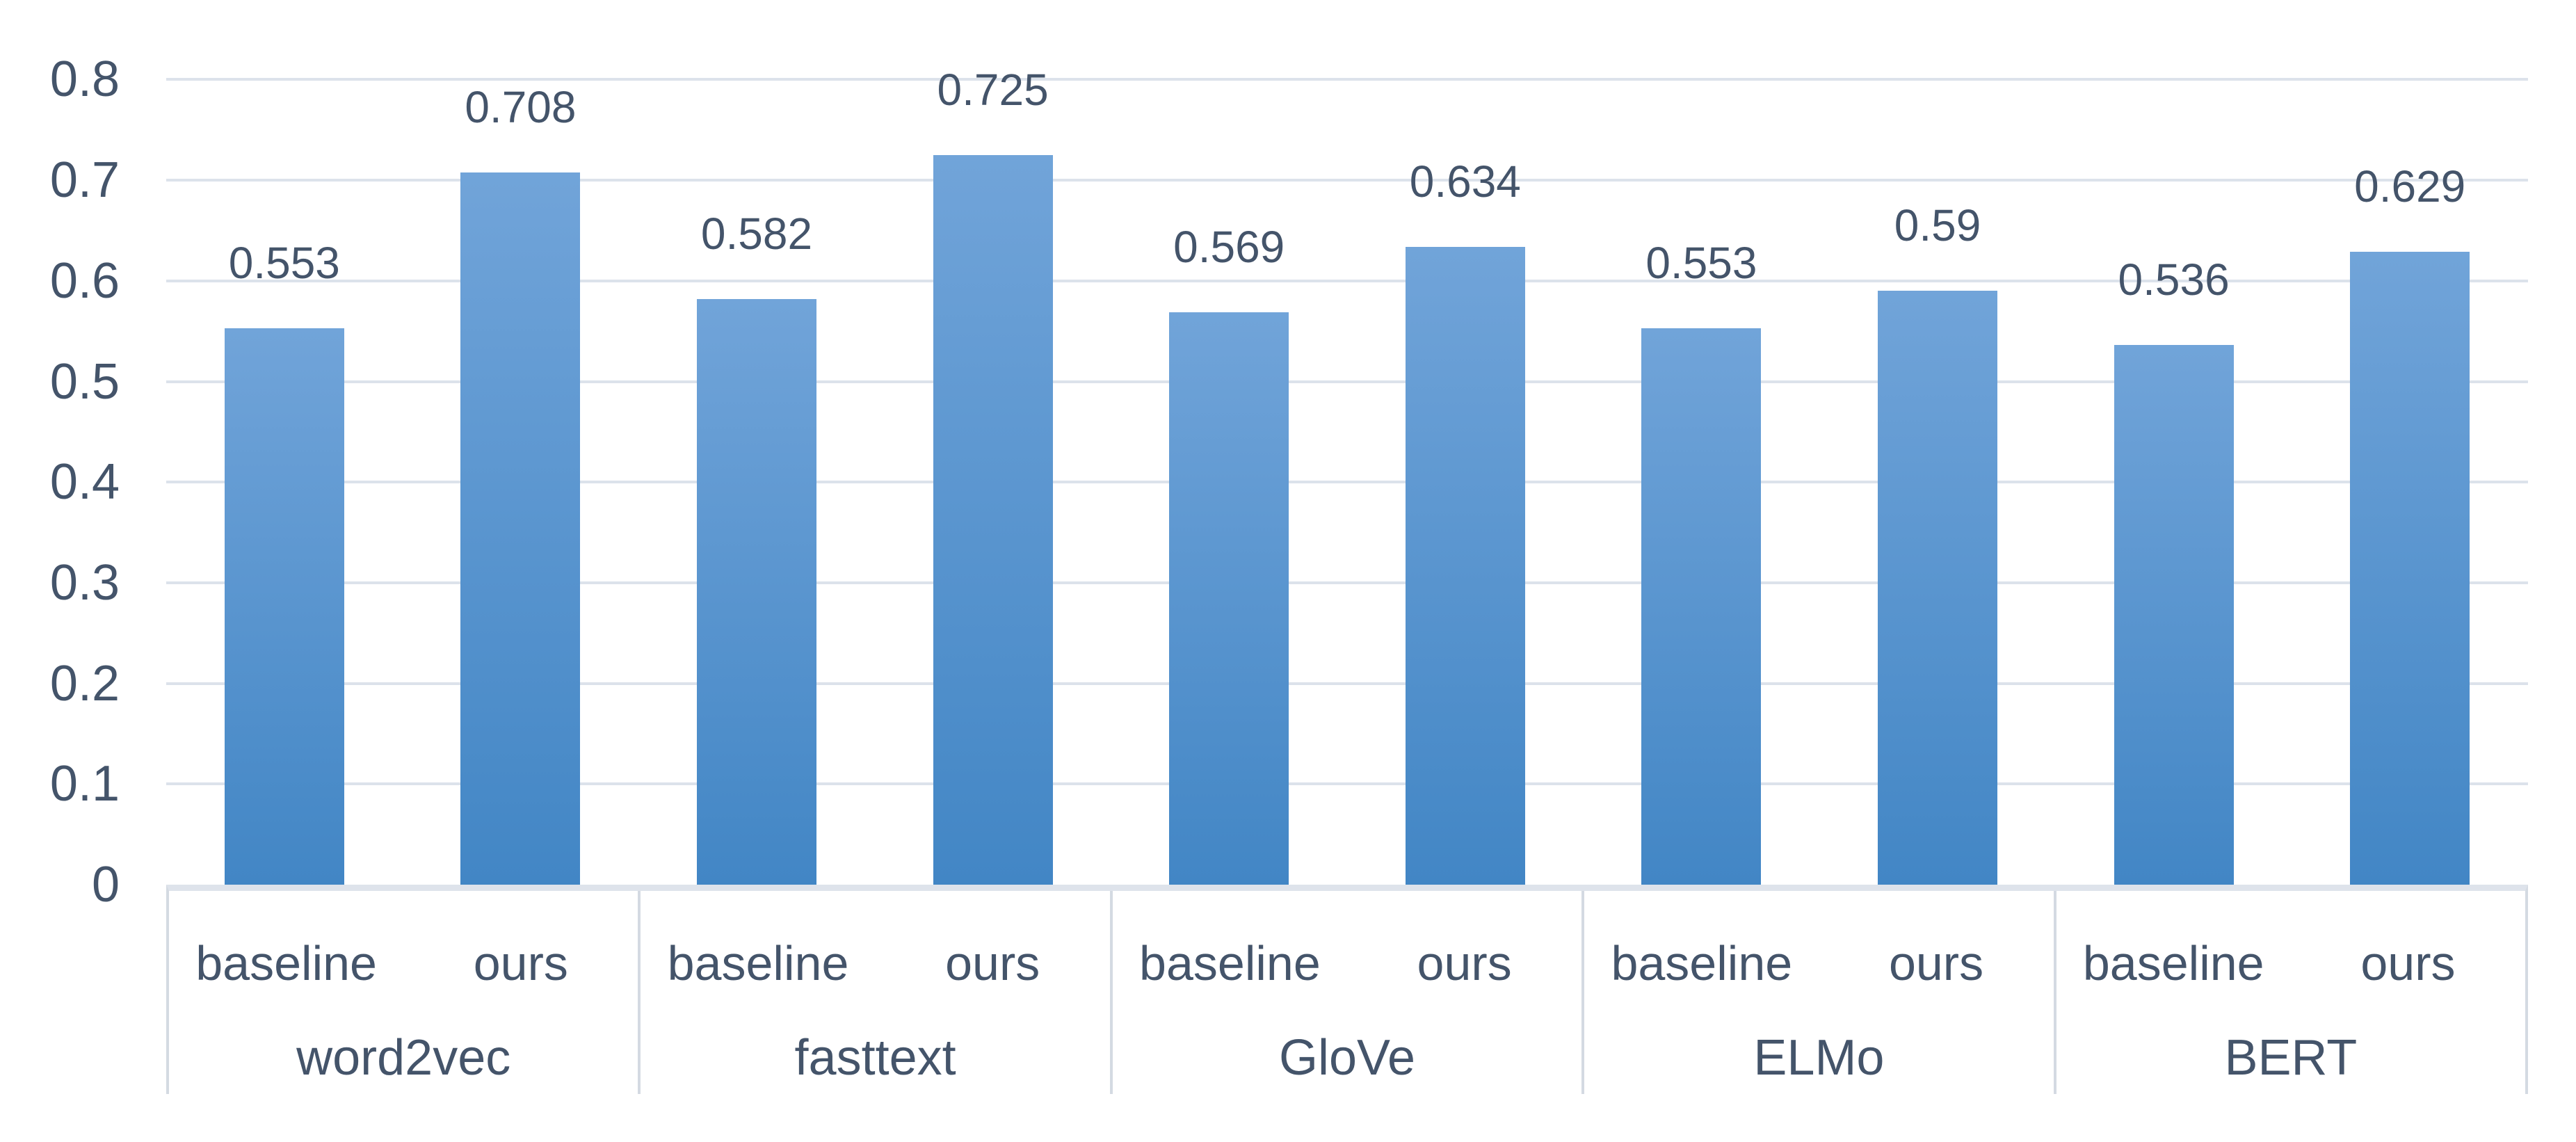  I want to click on bar-baseline-word2vec, so click(284, 606).